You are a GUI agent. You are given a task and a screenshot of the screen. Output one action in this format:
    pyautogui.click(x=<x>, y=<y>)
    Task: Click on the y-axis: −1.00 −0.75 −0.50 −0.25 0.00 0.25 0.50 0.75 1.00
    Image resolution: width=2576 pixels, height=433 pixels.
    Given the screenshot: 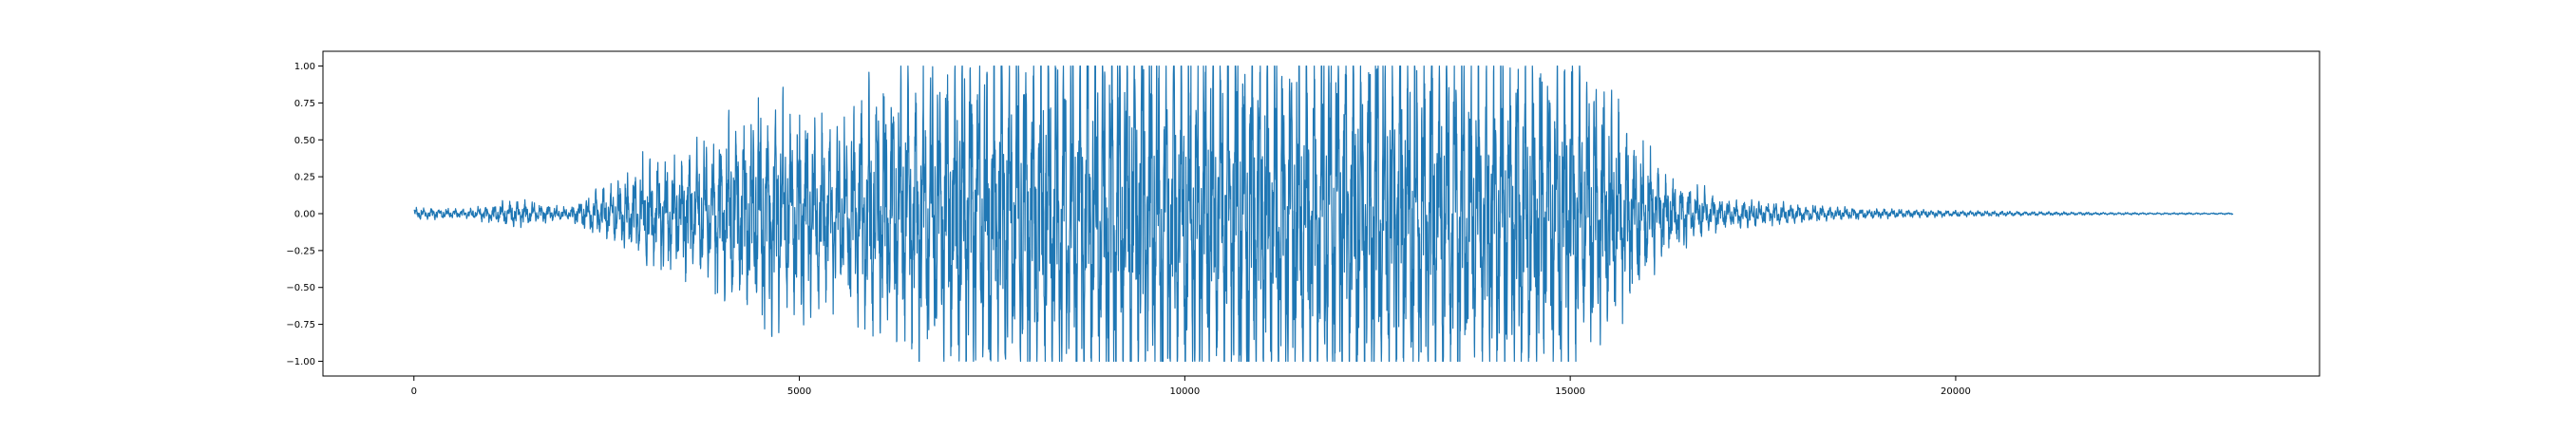 What is the action you would take?
    pyautogui.click(x=304, y=215)
    